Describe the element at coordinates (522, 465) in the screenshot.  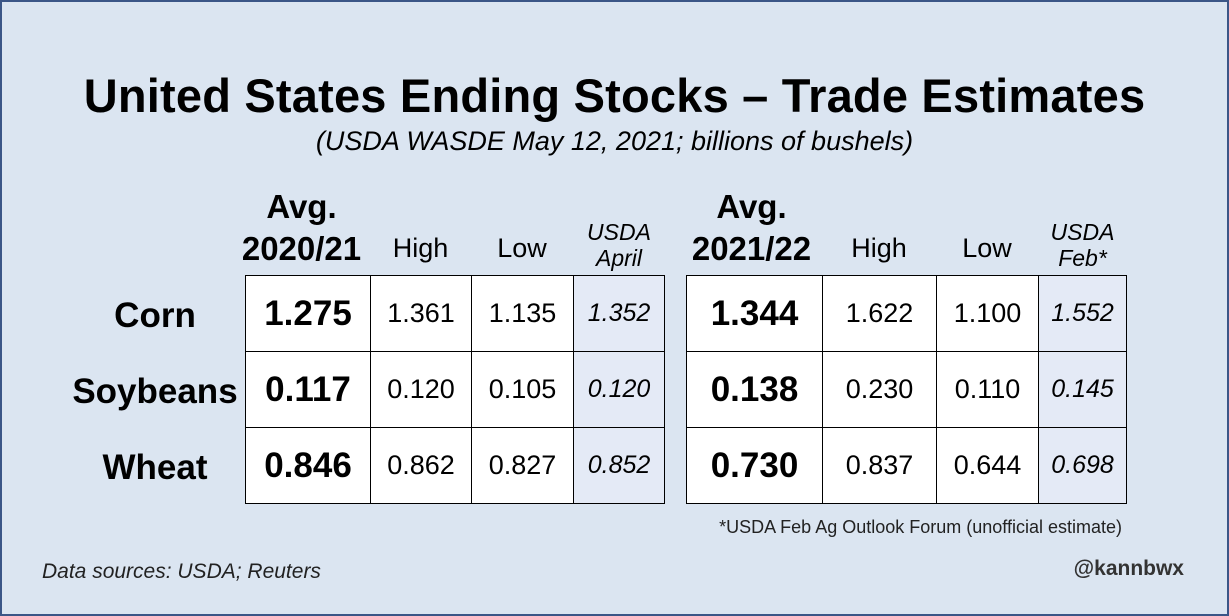
I see `data-cell: 0.827` at that location.